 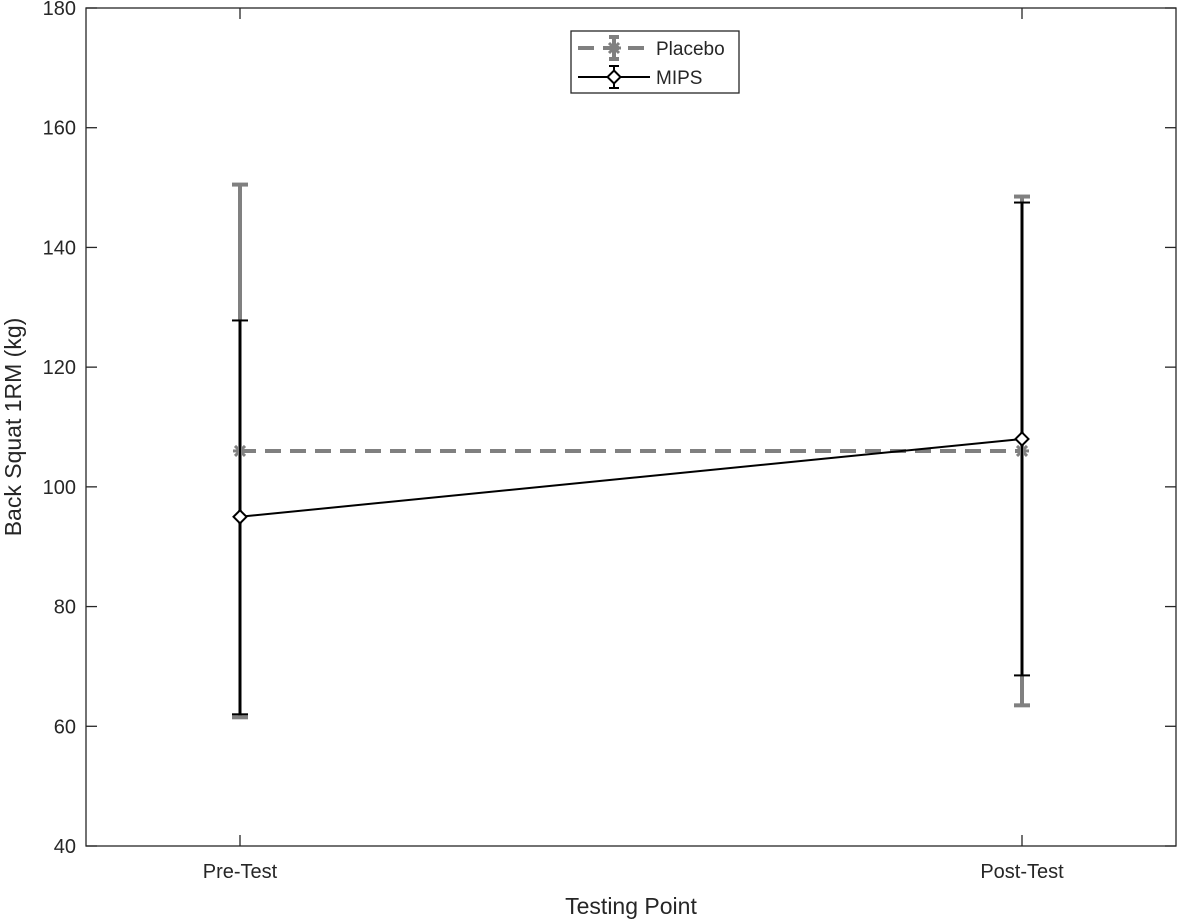 I want to click on legend-box, so click(x=655, y=62).